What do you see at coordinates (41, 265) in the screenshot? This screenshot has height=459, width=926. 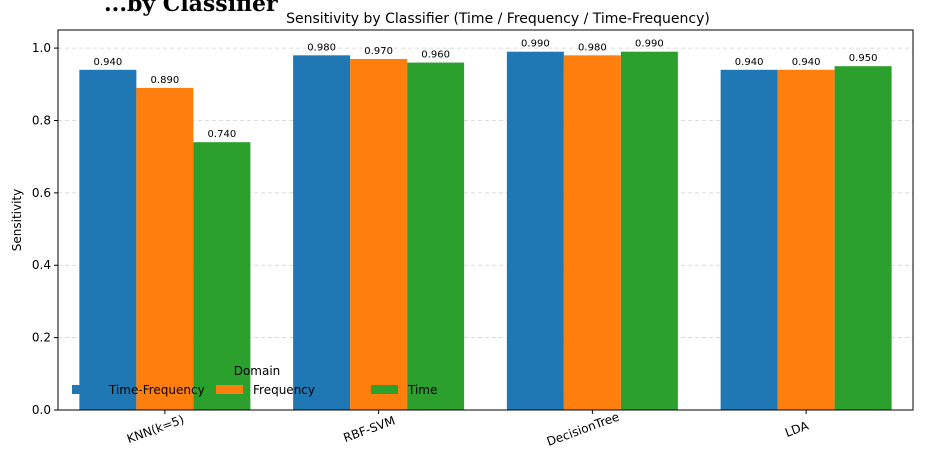 I see `y-tick-label: 0.4` at bounding box center [41, 265].